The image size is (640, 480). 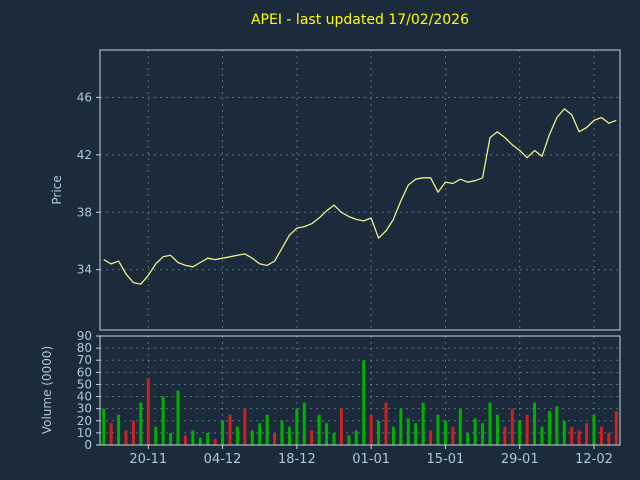 I want to click on x-tick-label: 20-11, so click(x=148, y=459).